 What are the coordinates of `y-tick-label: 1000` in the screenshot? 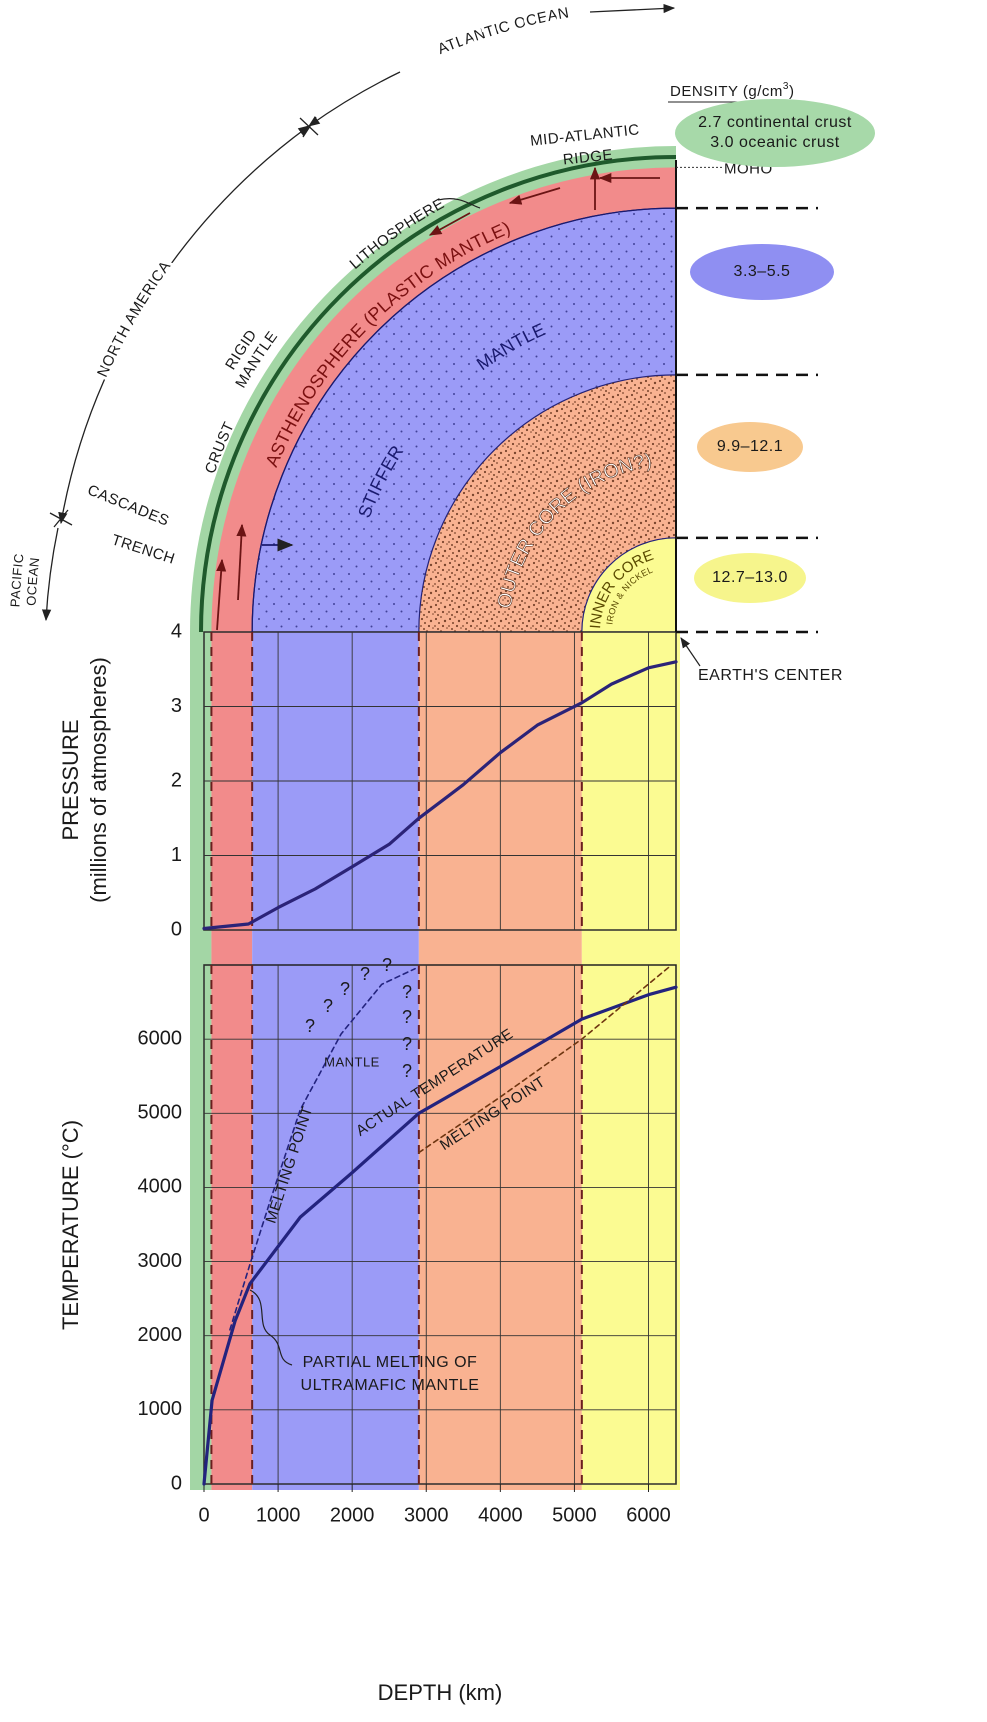 It's located at (160, 1409).